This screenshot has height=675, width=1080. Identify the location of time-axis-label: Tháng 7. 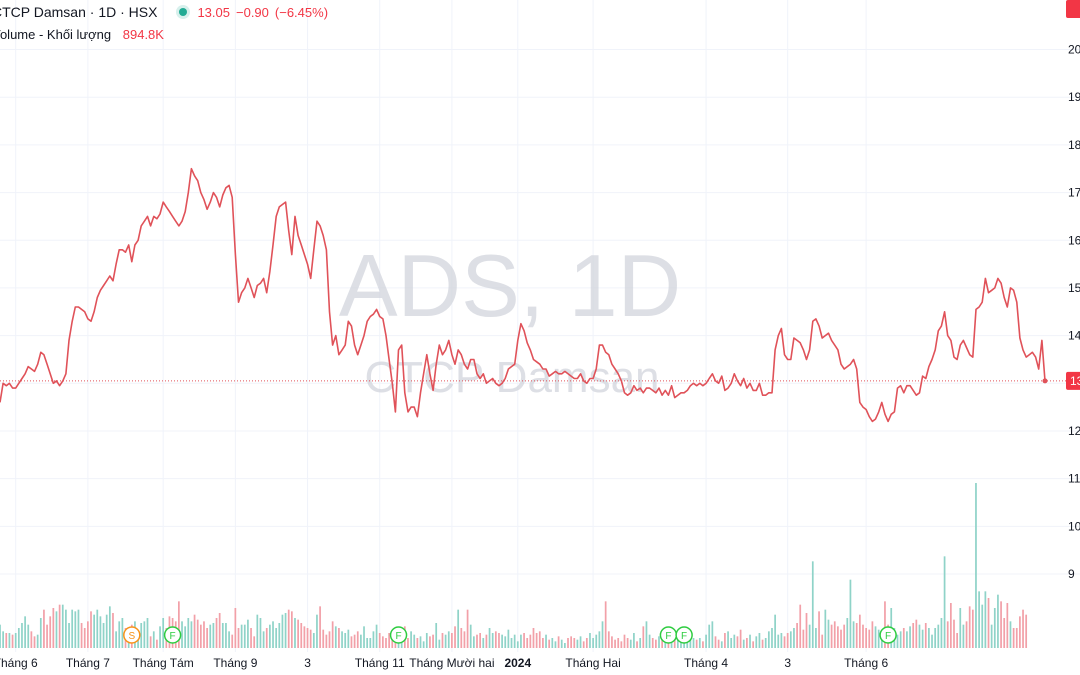
(88, 663).